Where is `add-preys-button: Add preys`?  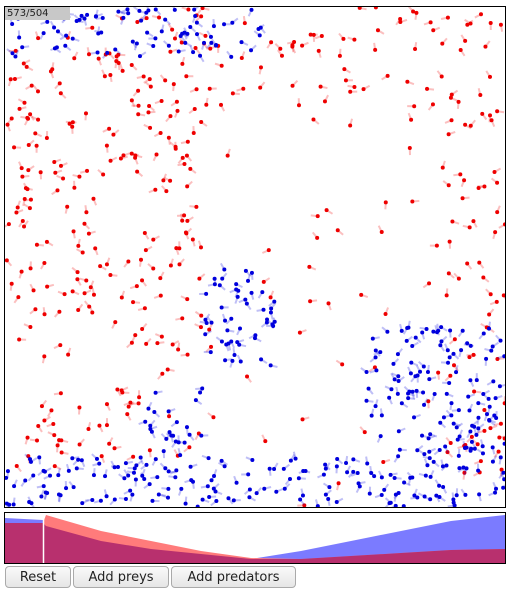 add-preys-button: Add preys is located at coordinates (121, 577).